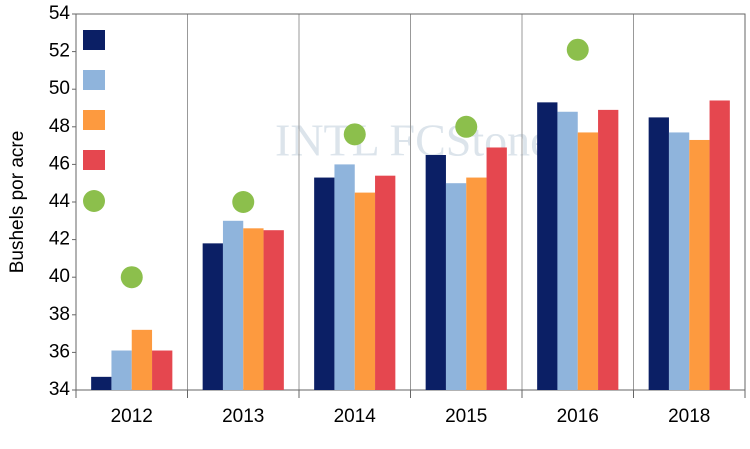  Describe the element at coordinates (59, 126) in the screenshot. I see `y-tick-label: 48` at that location.